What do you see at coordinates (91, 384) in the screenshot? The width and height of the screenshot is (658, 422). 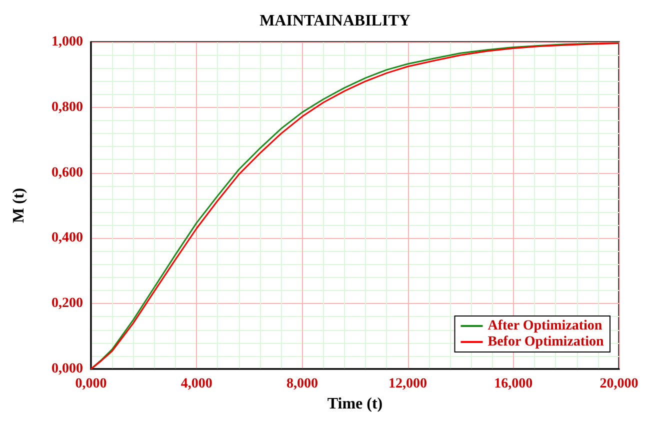 I see `x-tick-label: 0,000` at bounding box center [91, 384].